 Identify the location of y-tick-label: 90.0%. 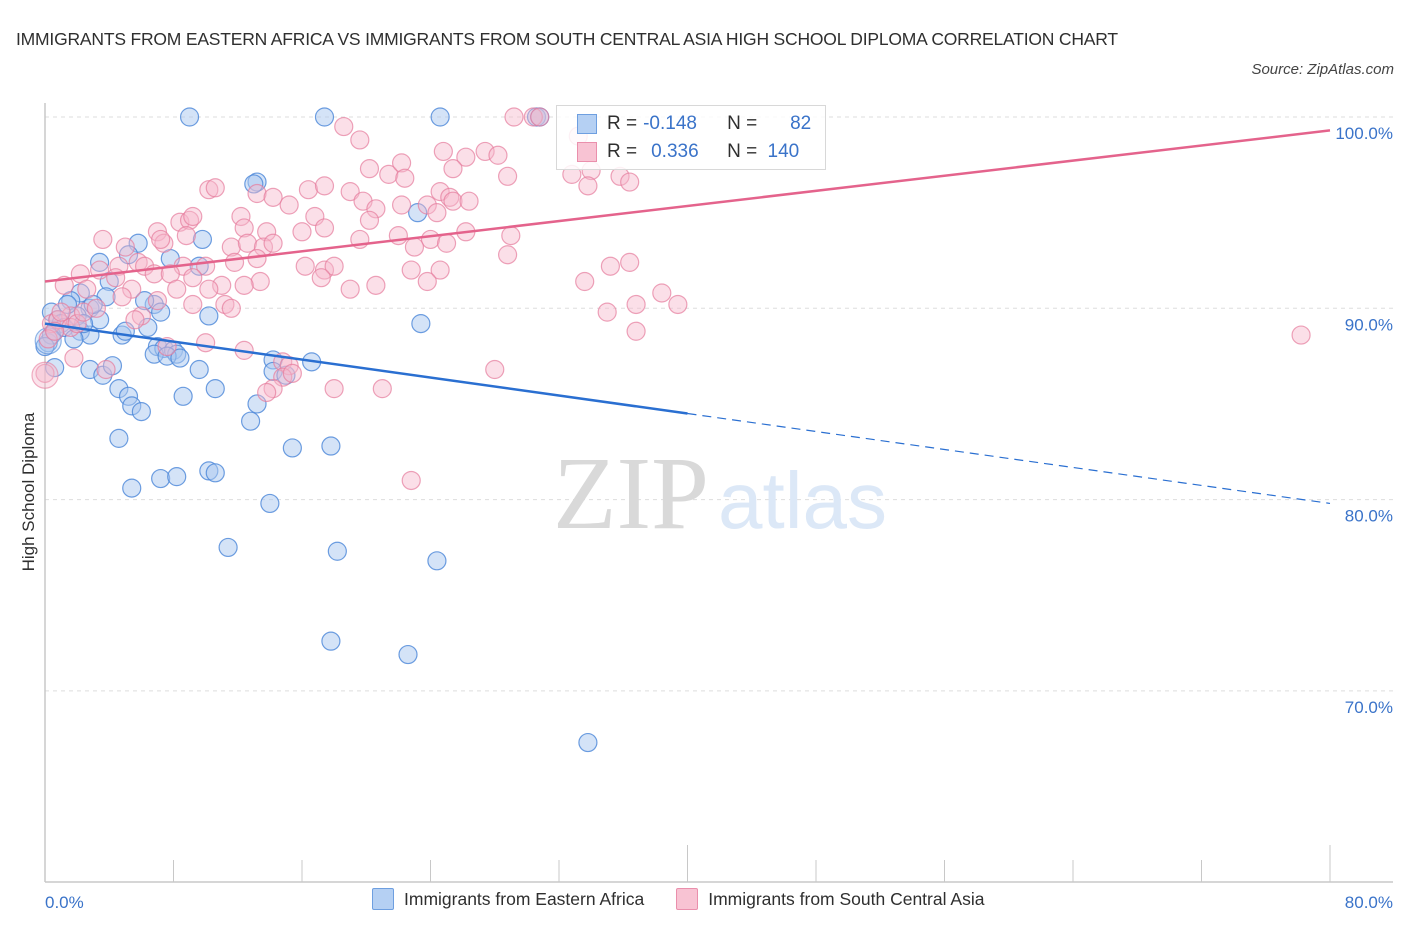
(1369, 324).